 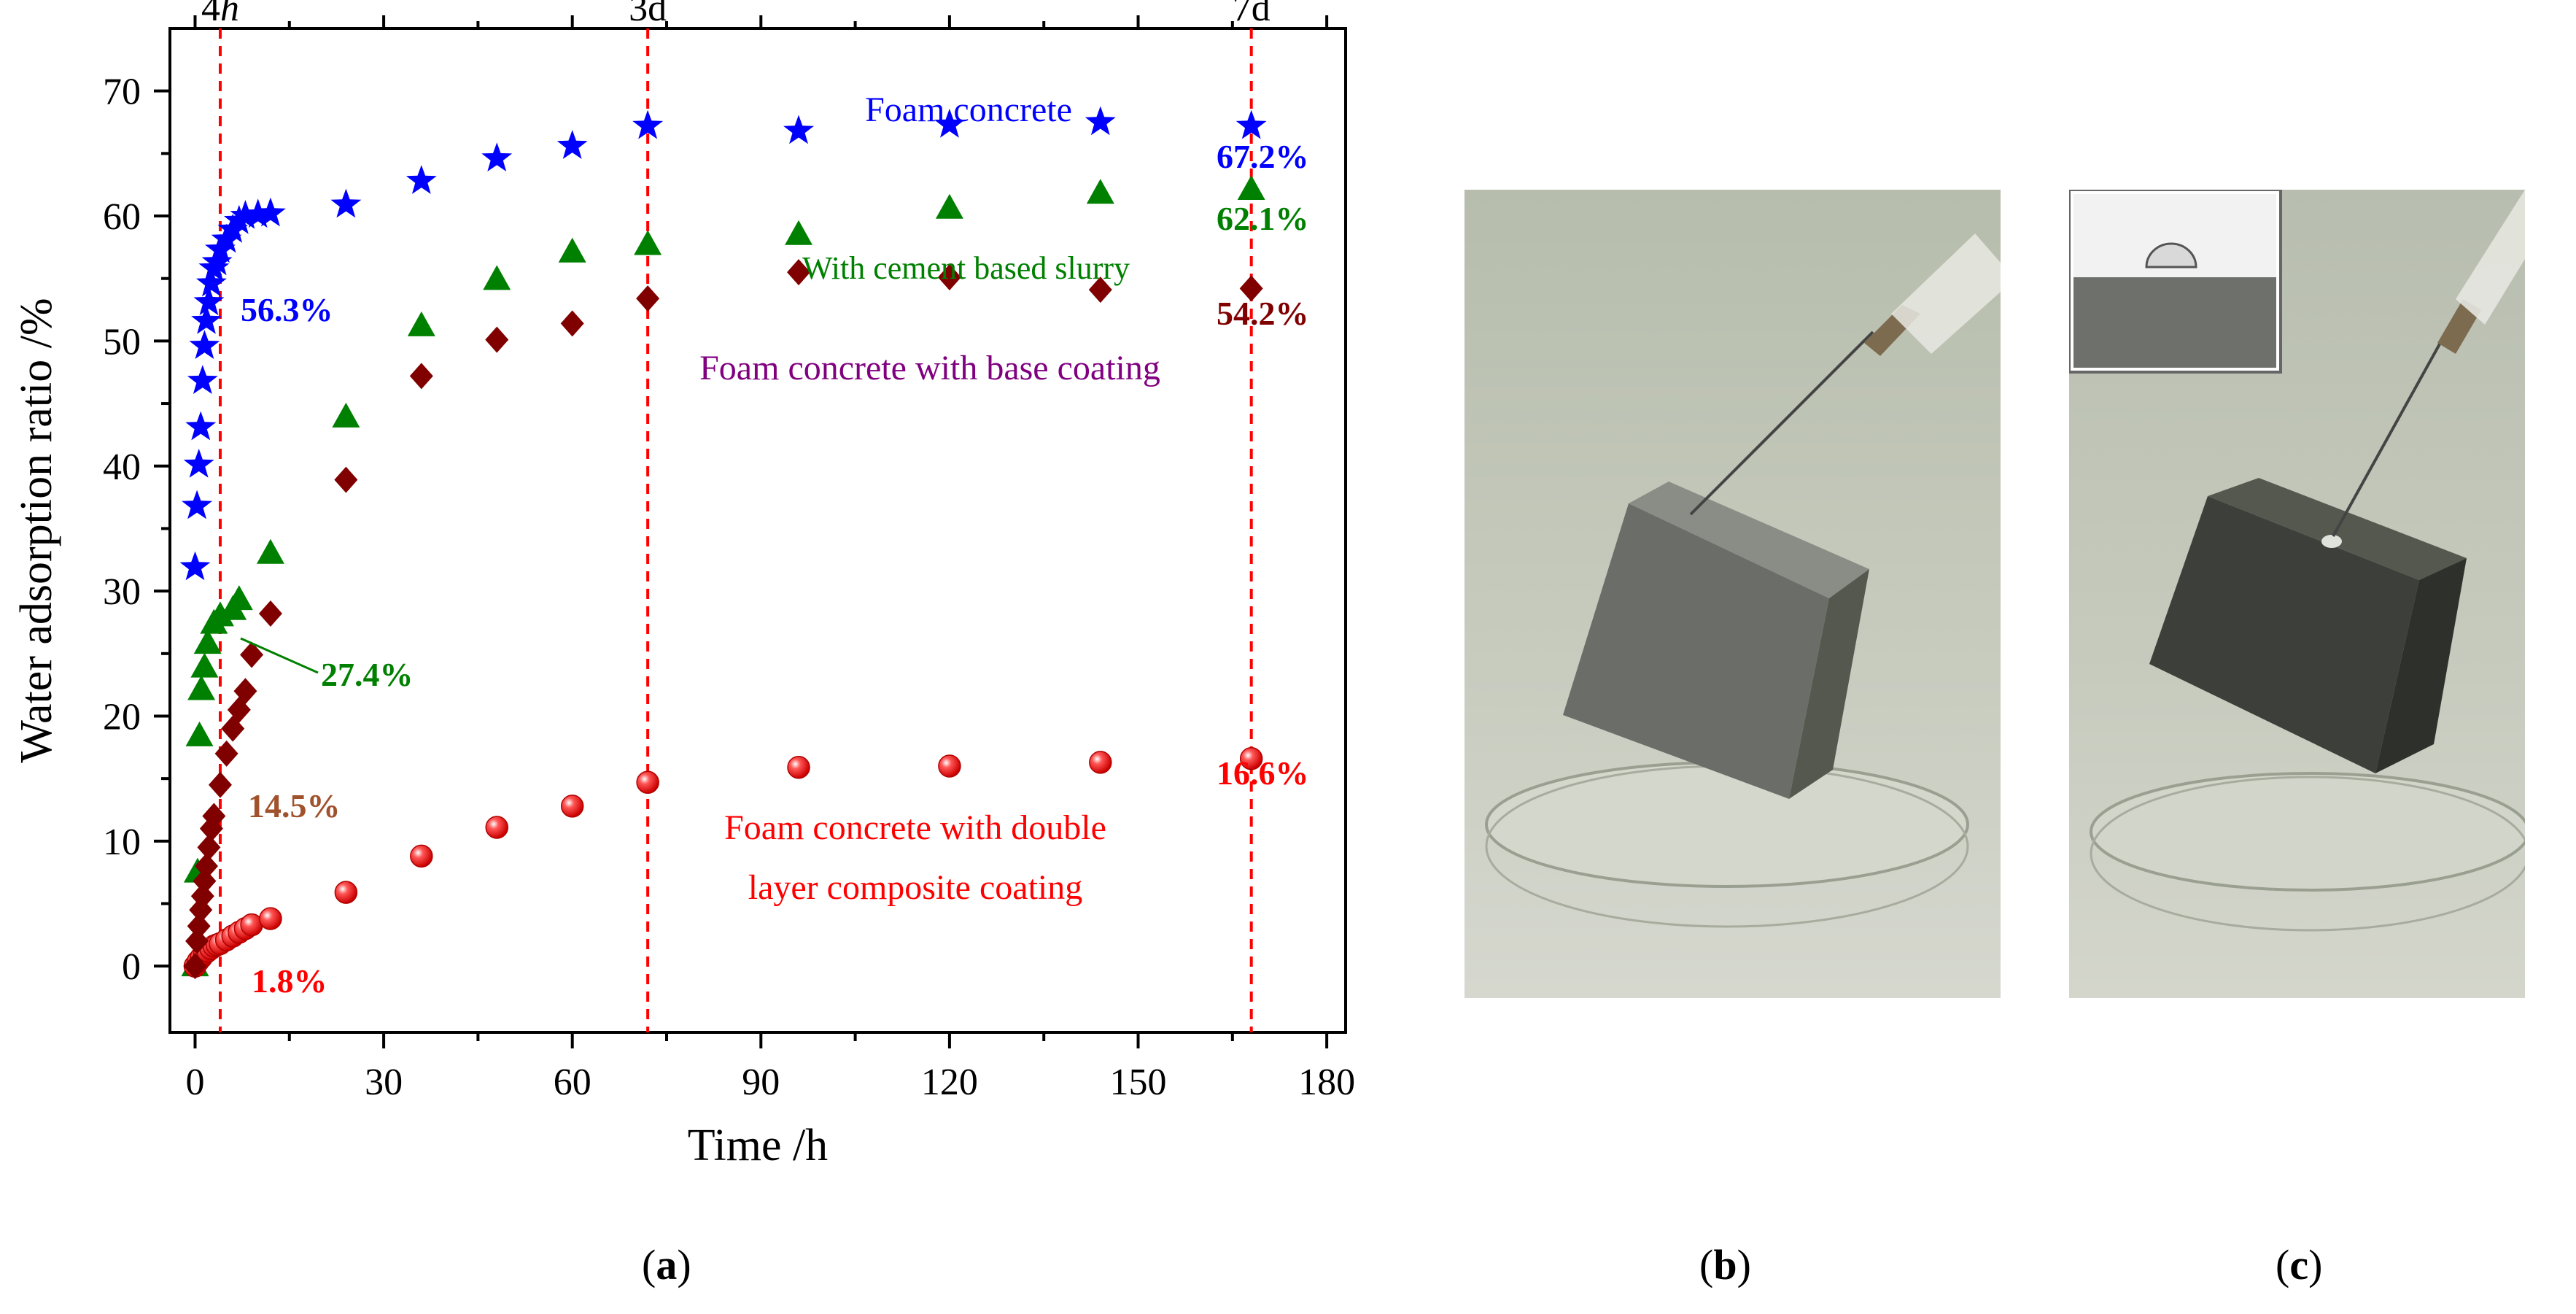 I want to click on caption-b: (b), so click(x=1725, y=1264).